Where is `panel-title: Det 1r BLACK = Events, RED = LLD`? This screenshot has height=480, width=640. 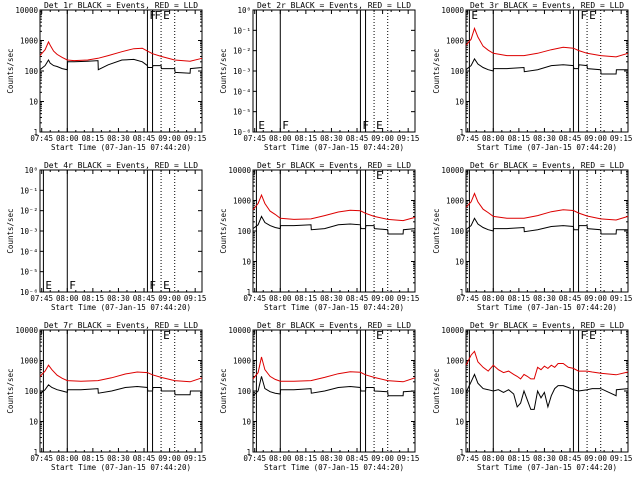 panel-title: Det 1r BLACK = Events, RED = LLD is located at coordinates (121, 5).